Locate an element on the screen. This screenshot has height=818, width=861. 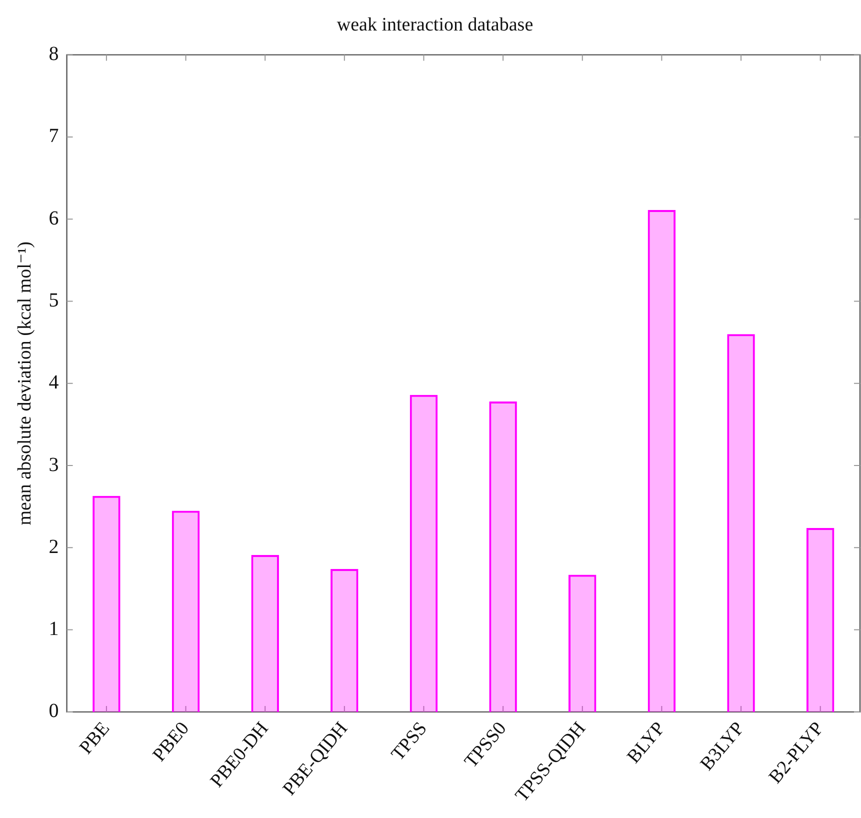
y-tick-label: 8 is located at coordinates (53, 54).